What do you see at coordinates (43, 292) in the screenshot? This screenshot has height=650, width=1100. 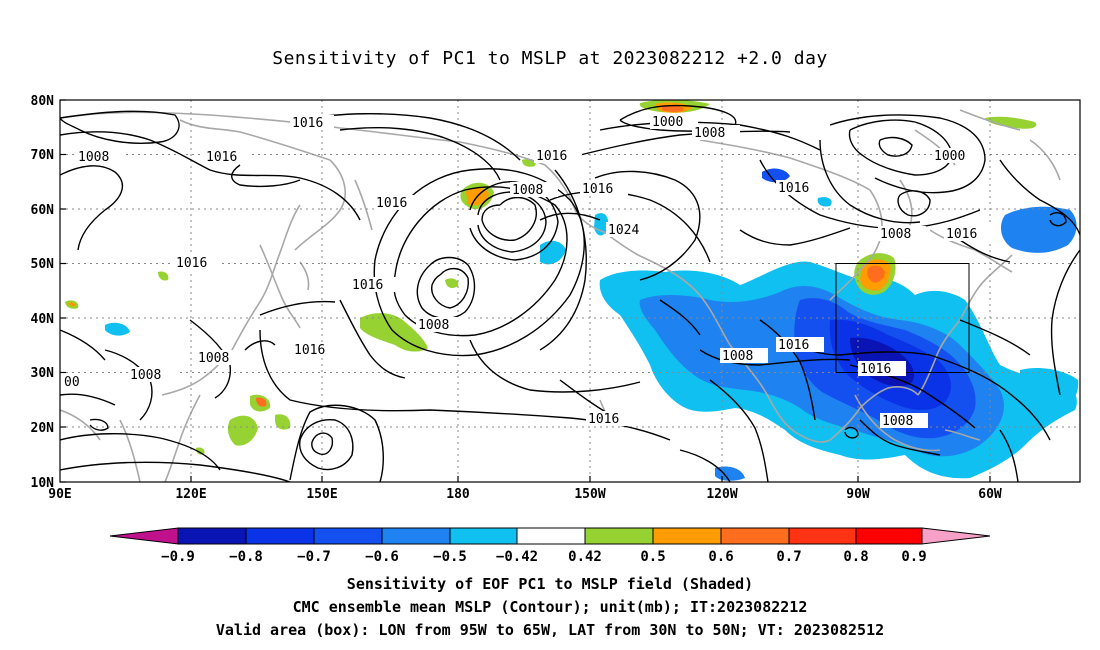 I see `latitude-labels: 80N 70N 60N 50N 40N 30N 20N 10N` at bounding box center [43, 292].